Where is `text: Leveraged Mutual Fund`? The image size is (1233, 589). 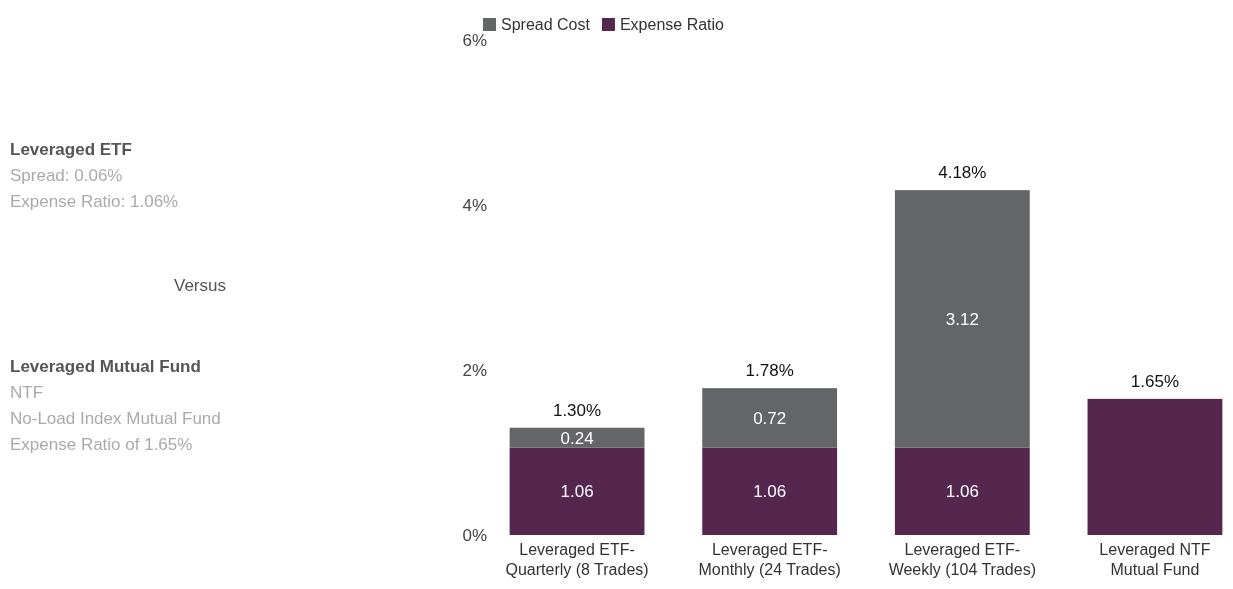
text: Leveraged Mutual Fund is located at coordinates (105, 366).